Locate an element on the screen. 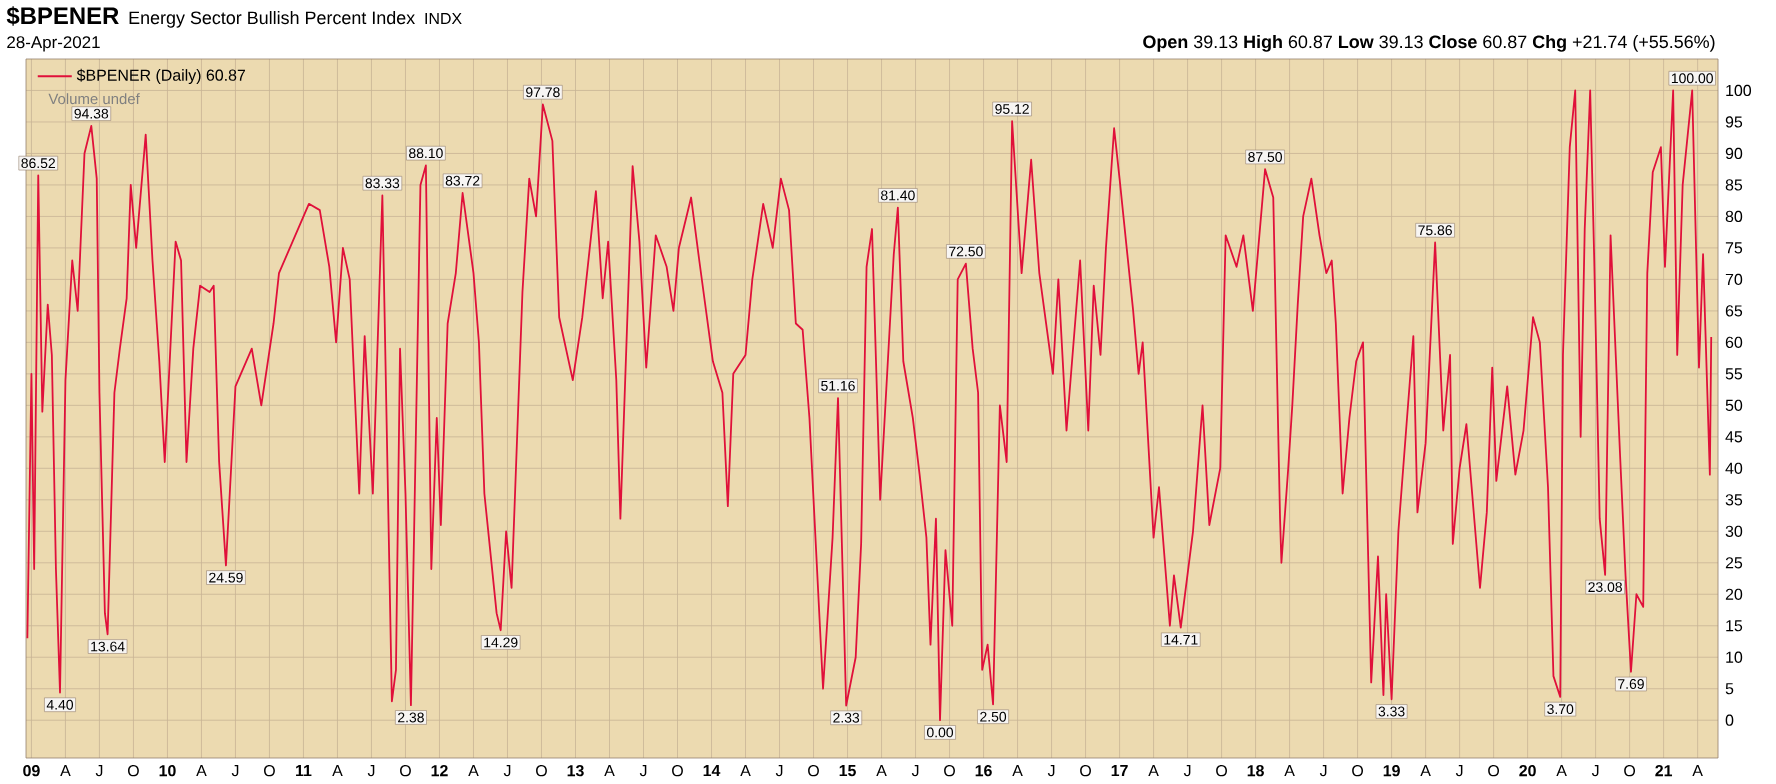 The height and width of the screenshot is (784, 1776). chart-title: $BPENER is located at coordinates (62, 16).